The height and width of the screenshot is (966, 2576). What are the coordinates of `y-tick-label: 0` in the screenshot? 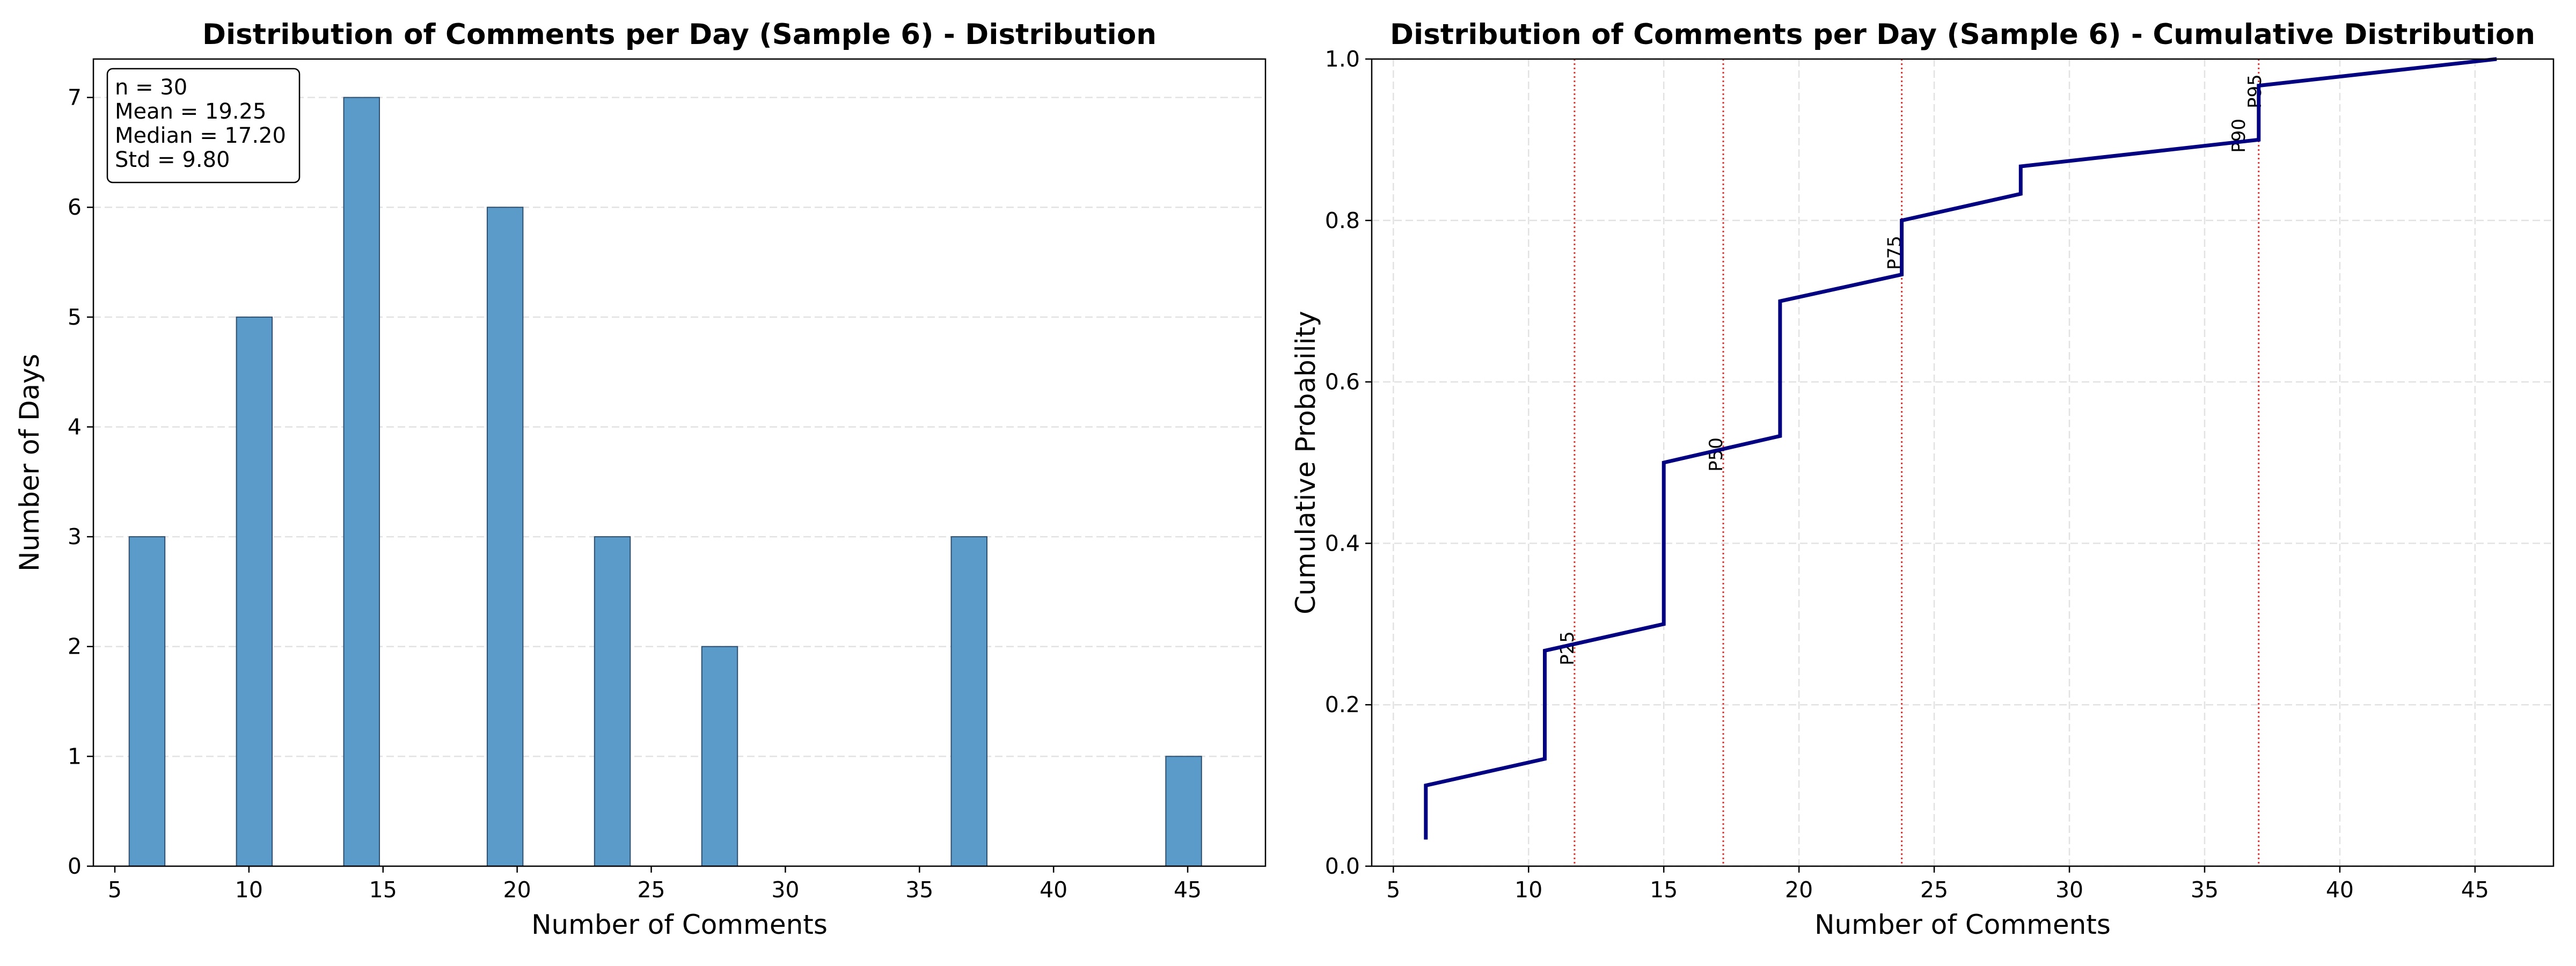 It's located at (75, 866).